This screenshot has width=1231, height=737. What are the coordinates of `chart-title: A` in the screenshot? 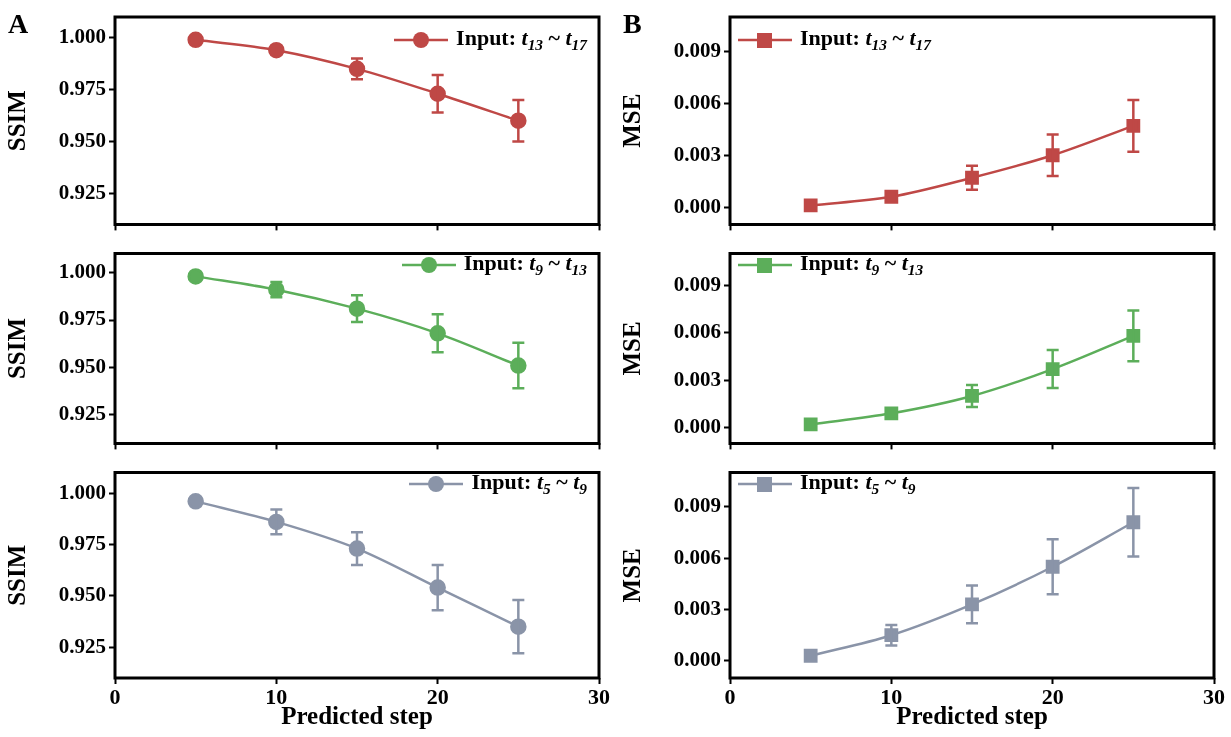 It's located at (18, 24).